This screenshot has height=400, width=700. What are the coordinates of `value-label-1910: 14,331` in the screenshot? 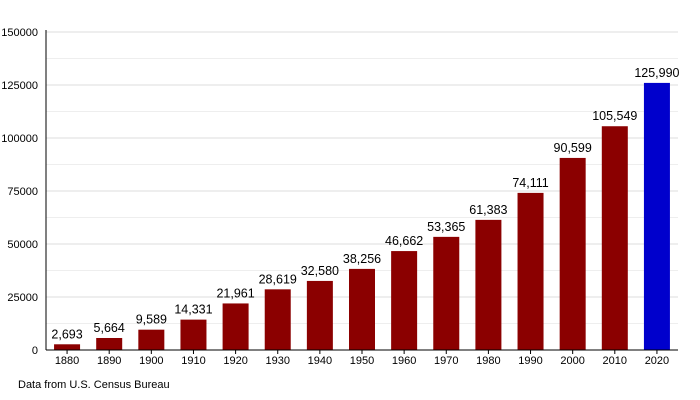 It's located at (193, 310).